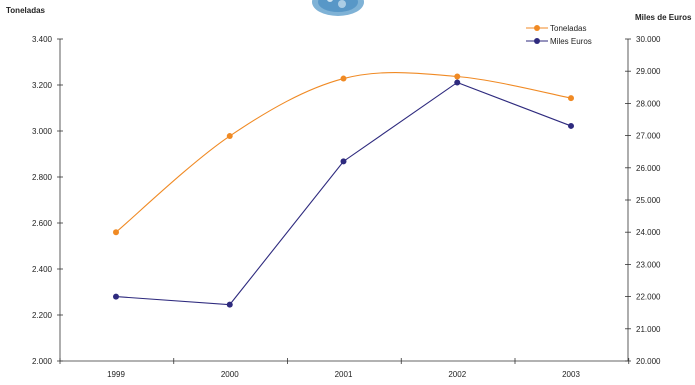  Describe the element at coordinates (648, 136) in the screenshot. I see `right-tick-label: 27.000` at that location.